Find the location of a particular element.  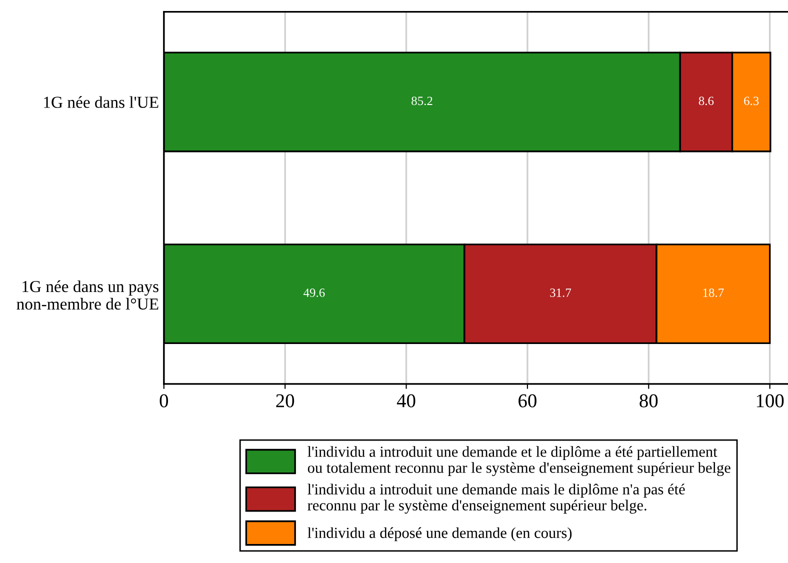

x-tick-label: 20 is located at coordinates (285, 401).